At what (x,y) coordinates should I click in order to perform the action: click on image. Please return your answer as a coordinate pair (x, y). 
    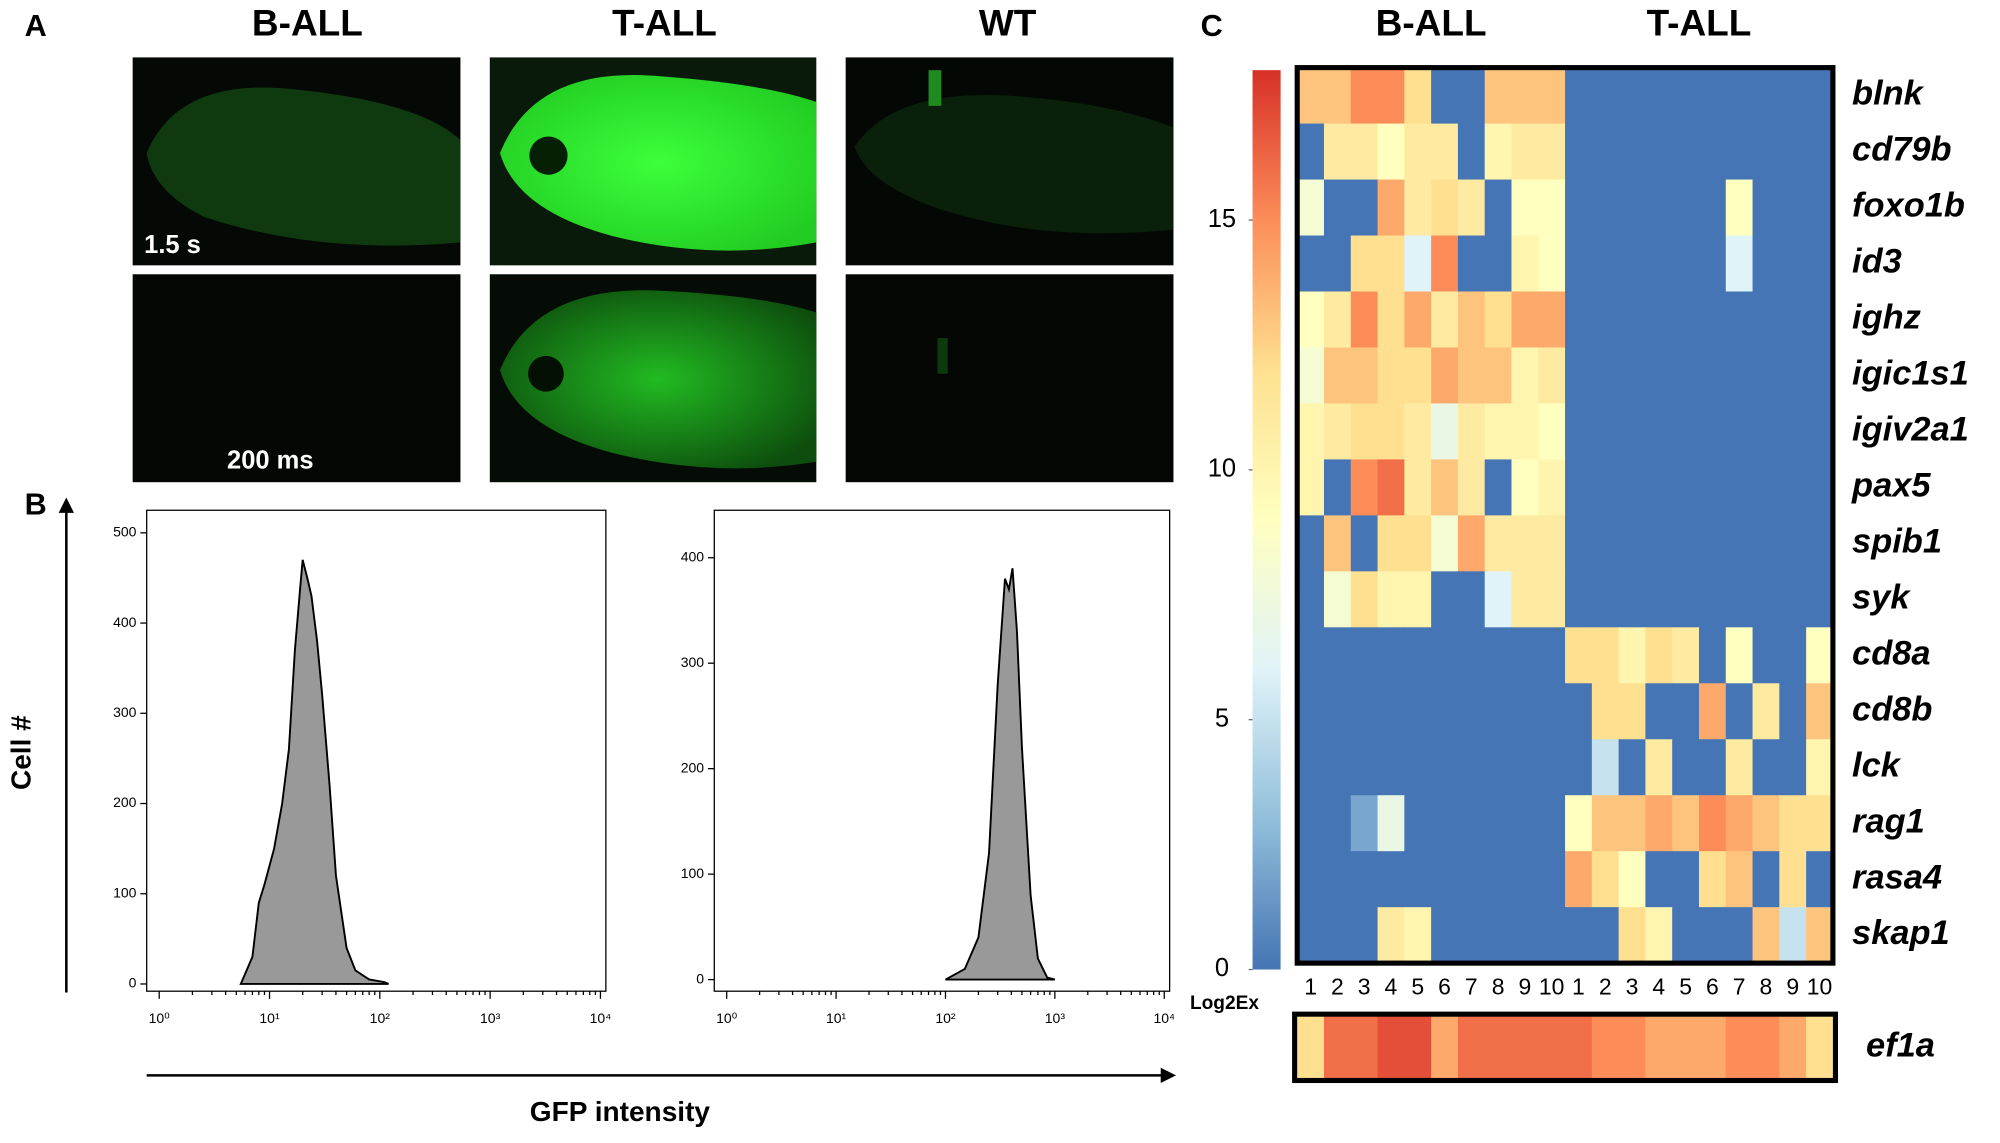
    Looking at the image, I should click on (1009, 378).